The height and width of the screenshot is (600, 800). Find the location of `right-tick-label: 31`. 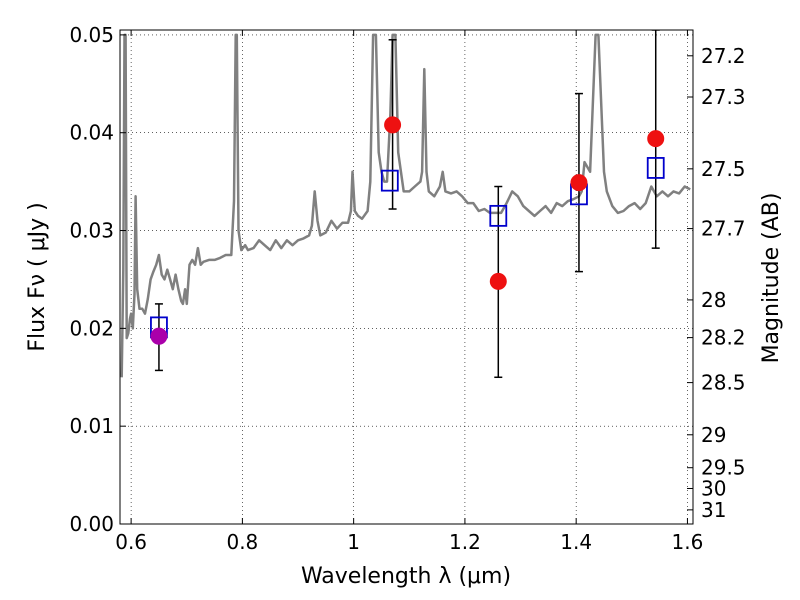

right-tick-label: 31 is located at coordinates (713, 510).